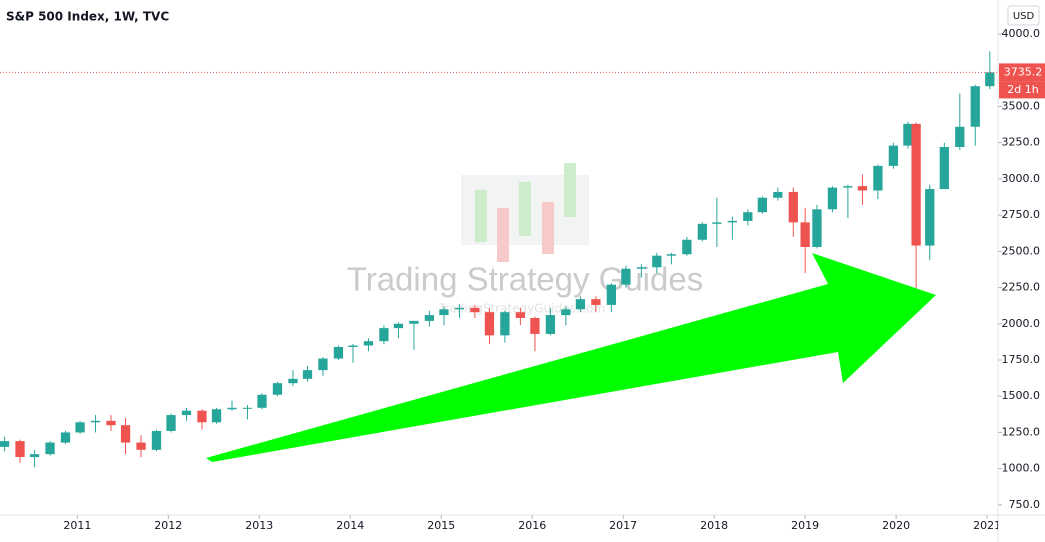 This screenshot has height=542, width=1045. Describe the element at coordinates (1021, 105) in the screenshot. I see `y-tick-label: 3500.0` at that location.